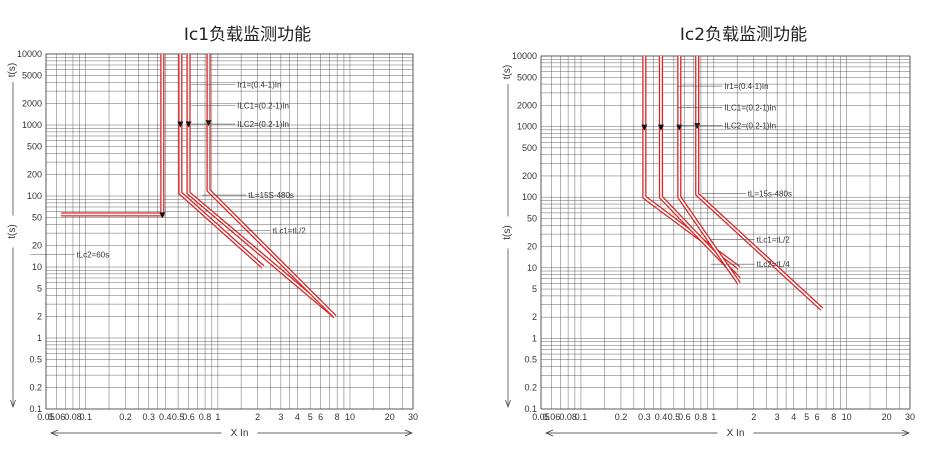 Image resolution: width=930 pixels, height=459 pixels. Describe the element at coordinates (530, 409) in the screenshot. I see `y-tick-label: 0.1` at that location.